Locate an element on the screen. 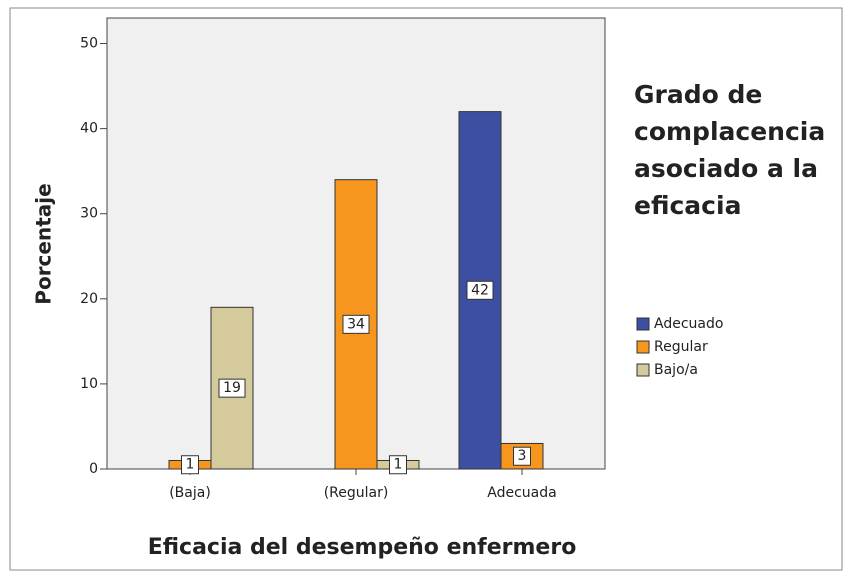 This screenshot has width=849, height=578. x-axis-title: Eficacia del desempeño enfermero is located at coordinates (362, 547).